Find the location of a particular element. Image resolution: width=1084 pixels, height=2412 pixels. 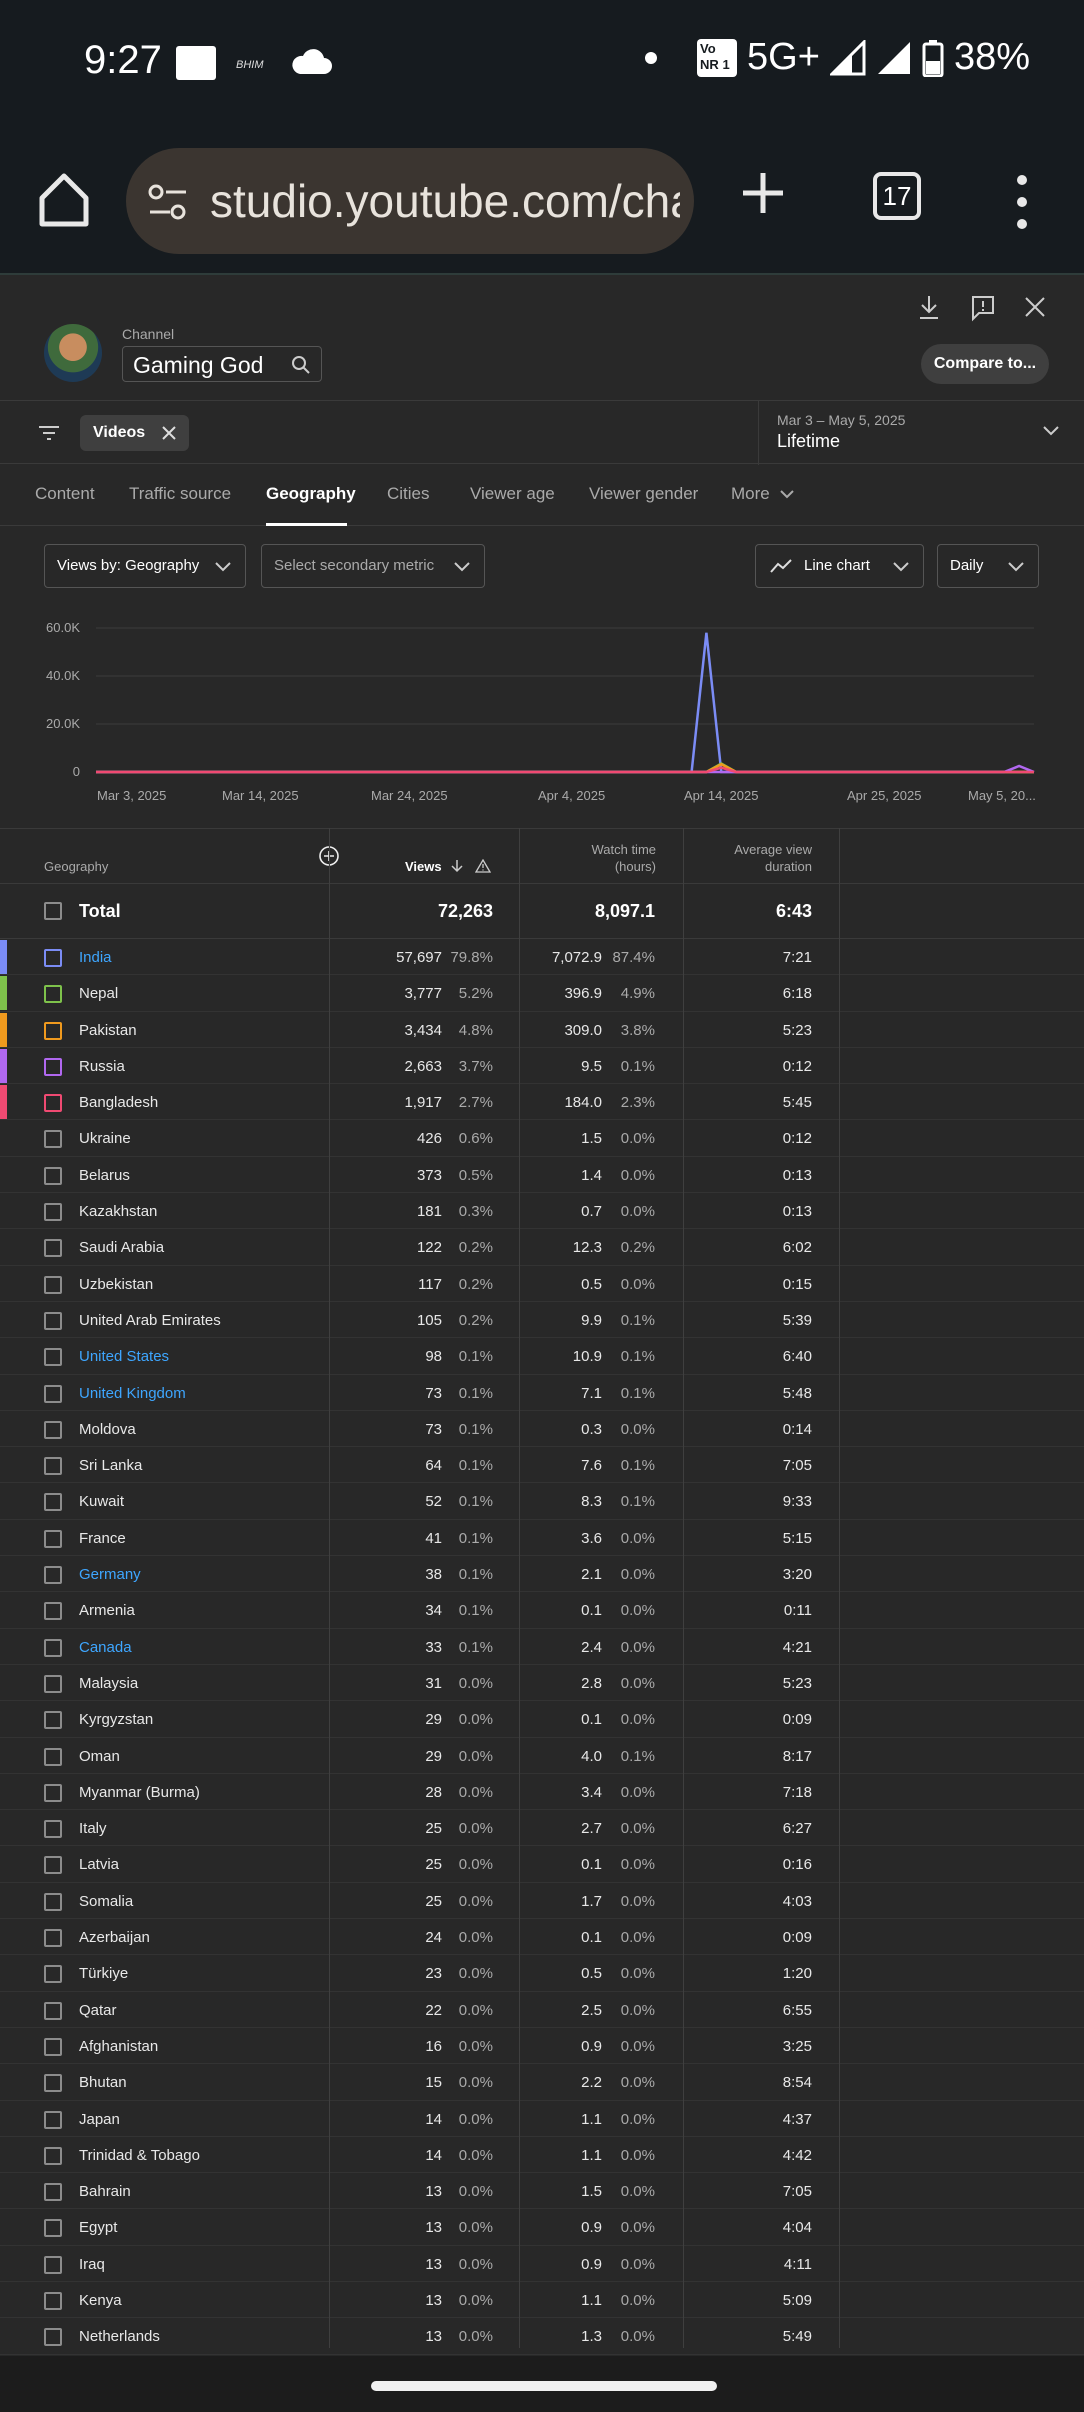

tab-content: Content is located at coordinates (65, 493).